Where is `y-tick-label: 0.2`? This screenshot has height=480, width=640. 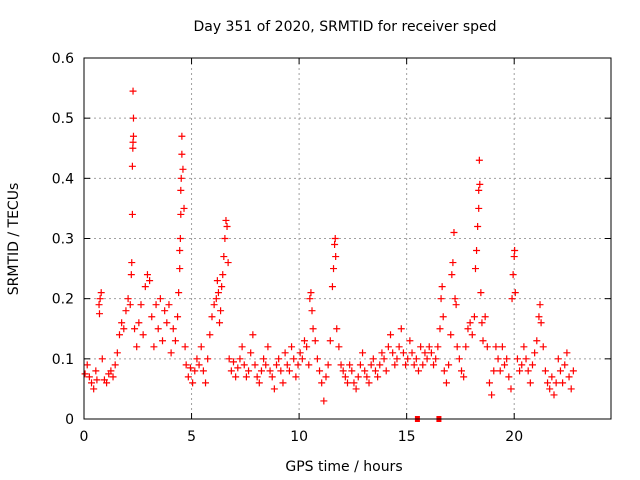
y-tick-label: 0.2 is located at coordinates (63, 300).